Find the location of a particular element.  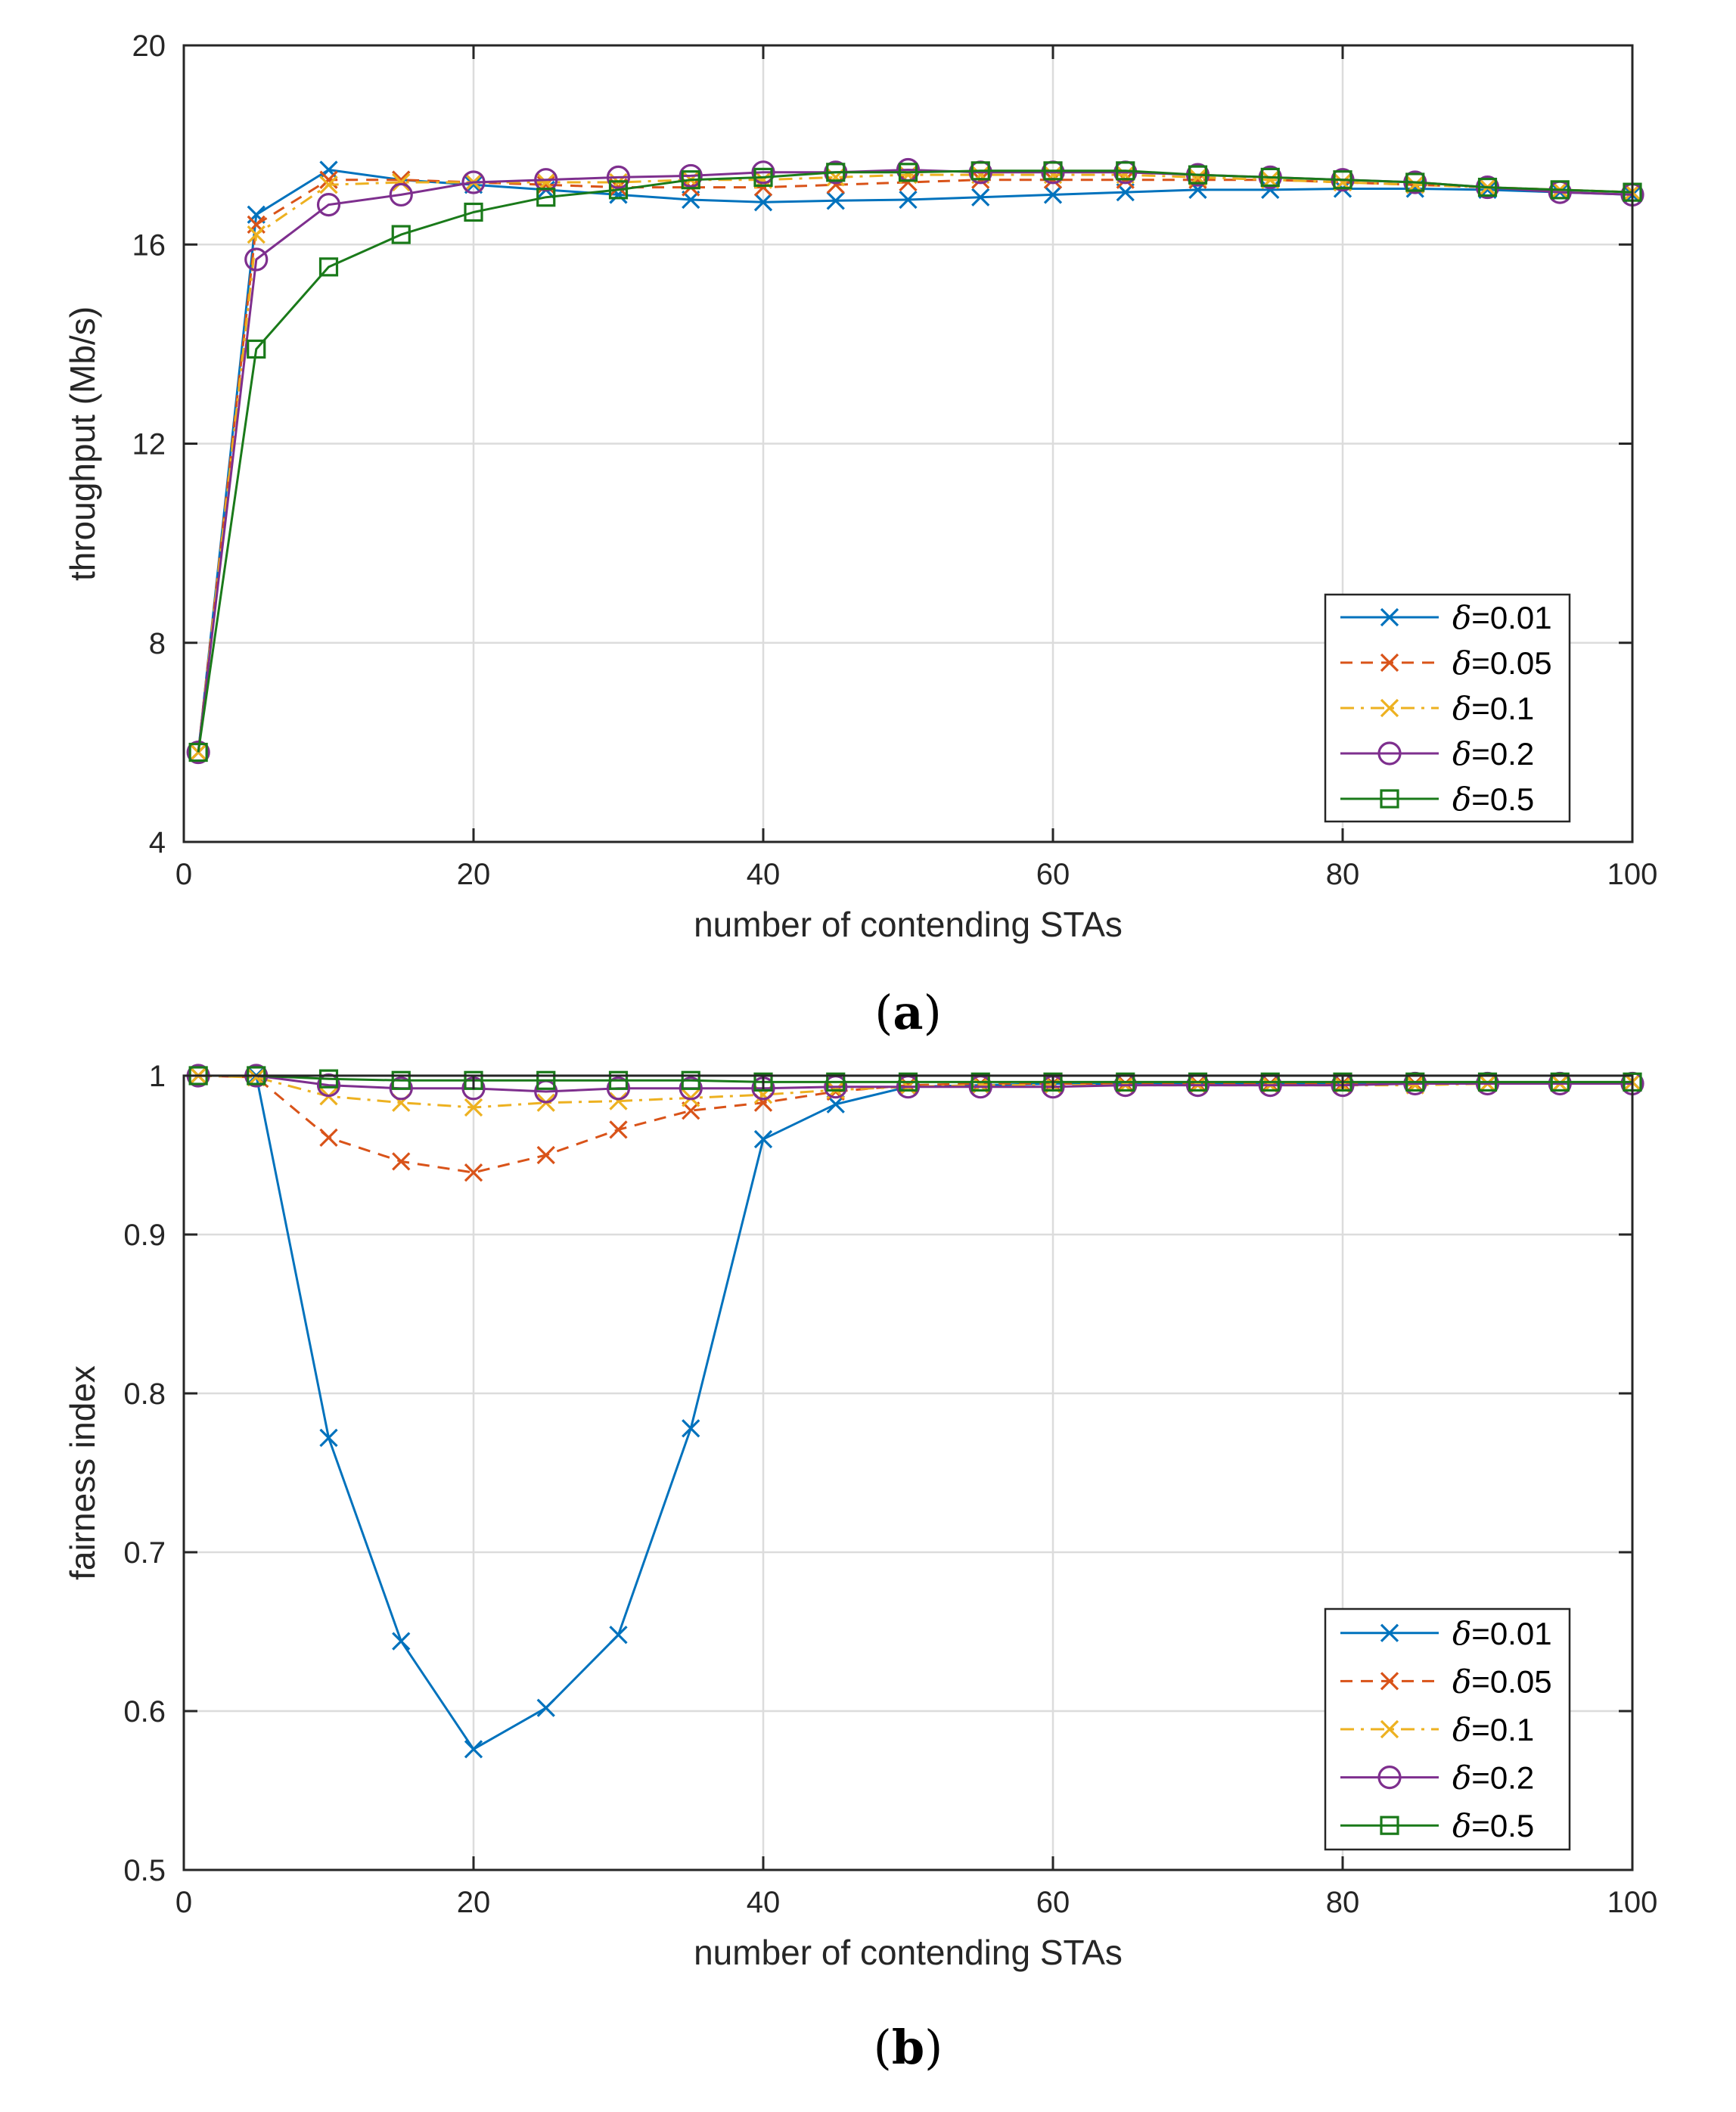

y-axis-label: throughput (Mb/s) is located at coordinates (82, 444).